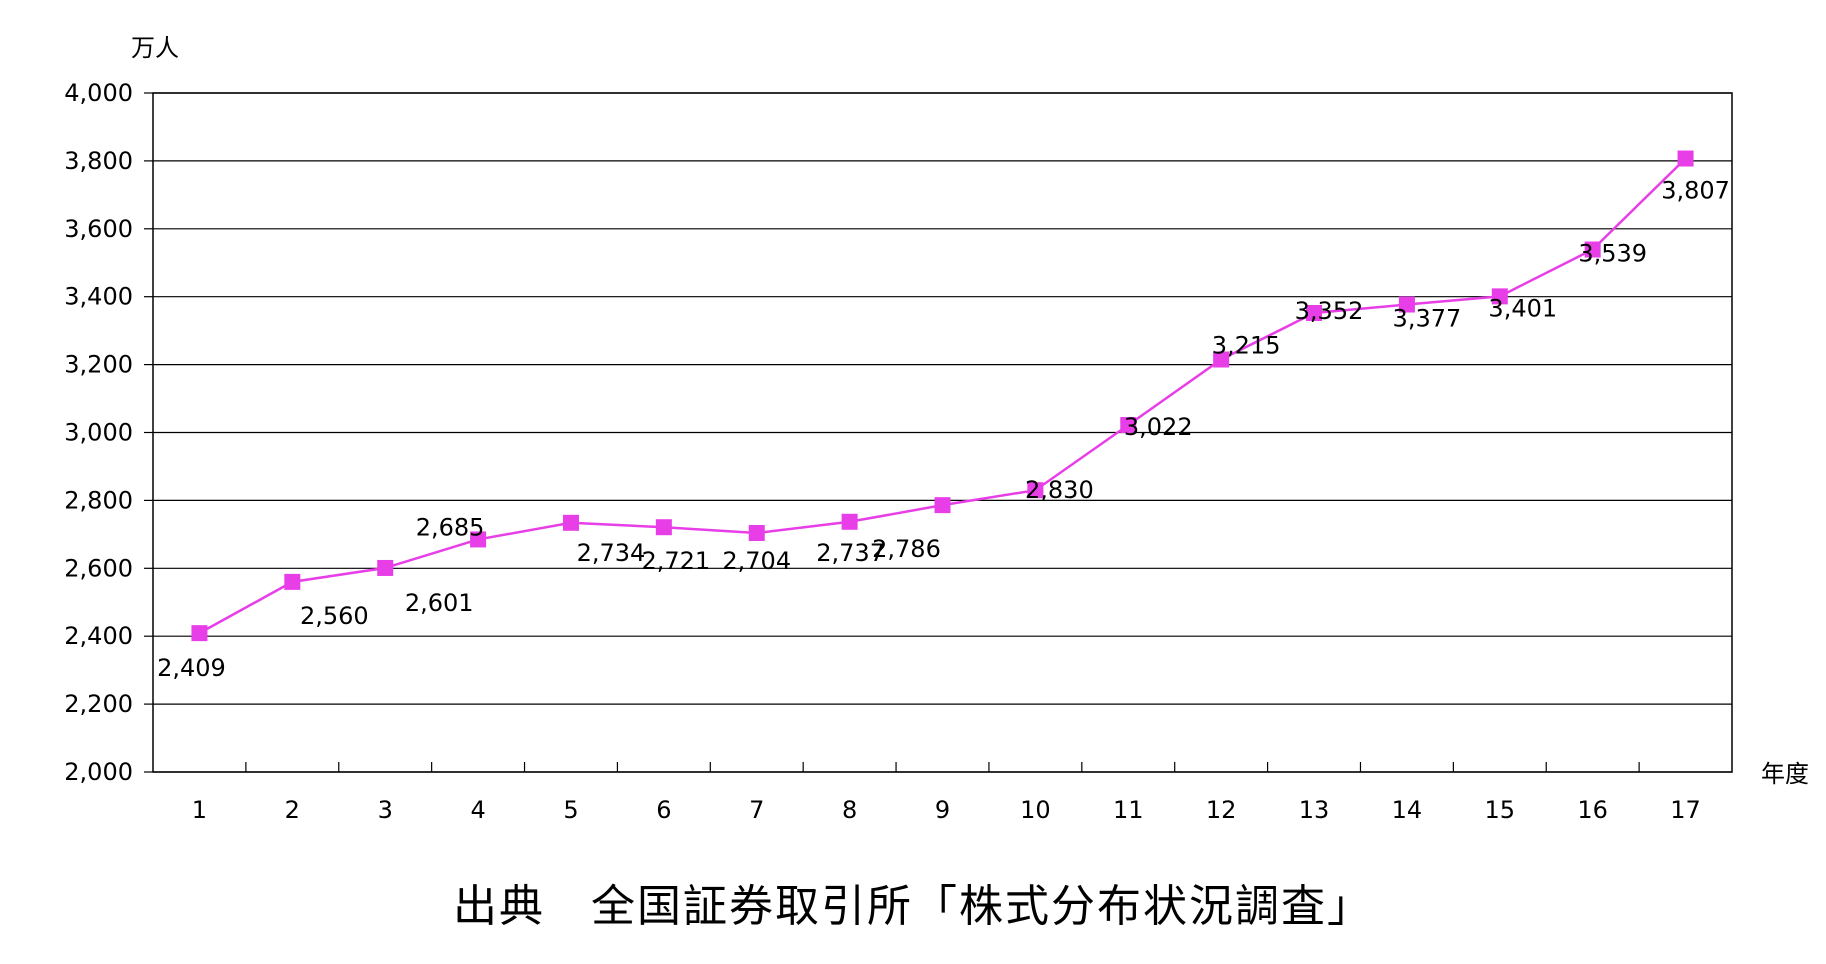 This screenshot has height=964, width=1826. What do you see at coordinates (675, 561) in the screenshot?
I see `data-label: 2,721` at bounding box center [675, 561].